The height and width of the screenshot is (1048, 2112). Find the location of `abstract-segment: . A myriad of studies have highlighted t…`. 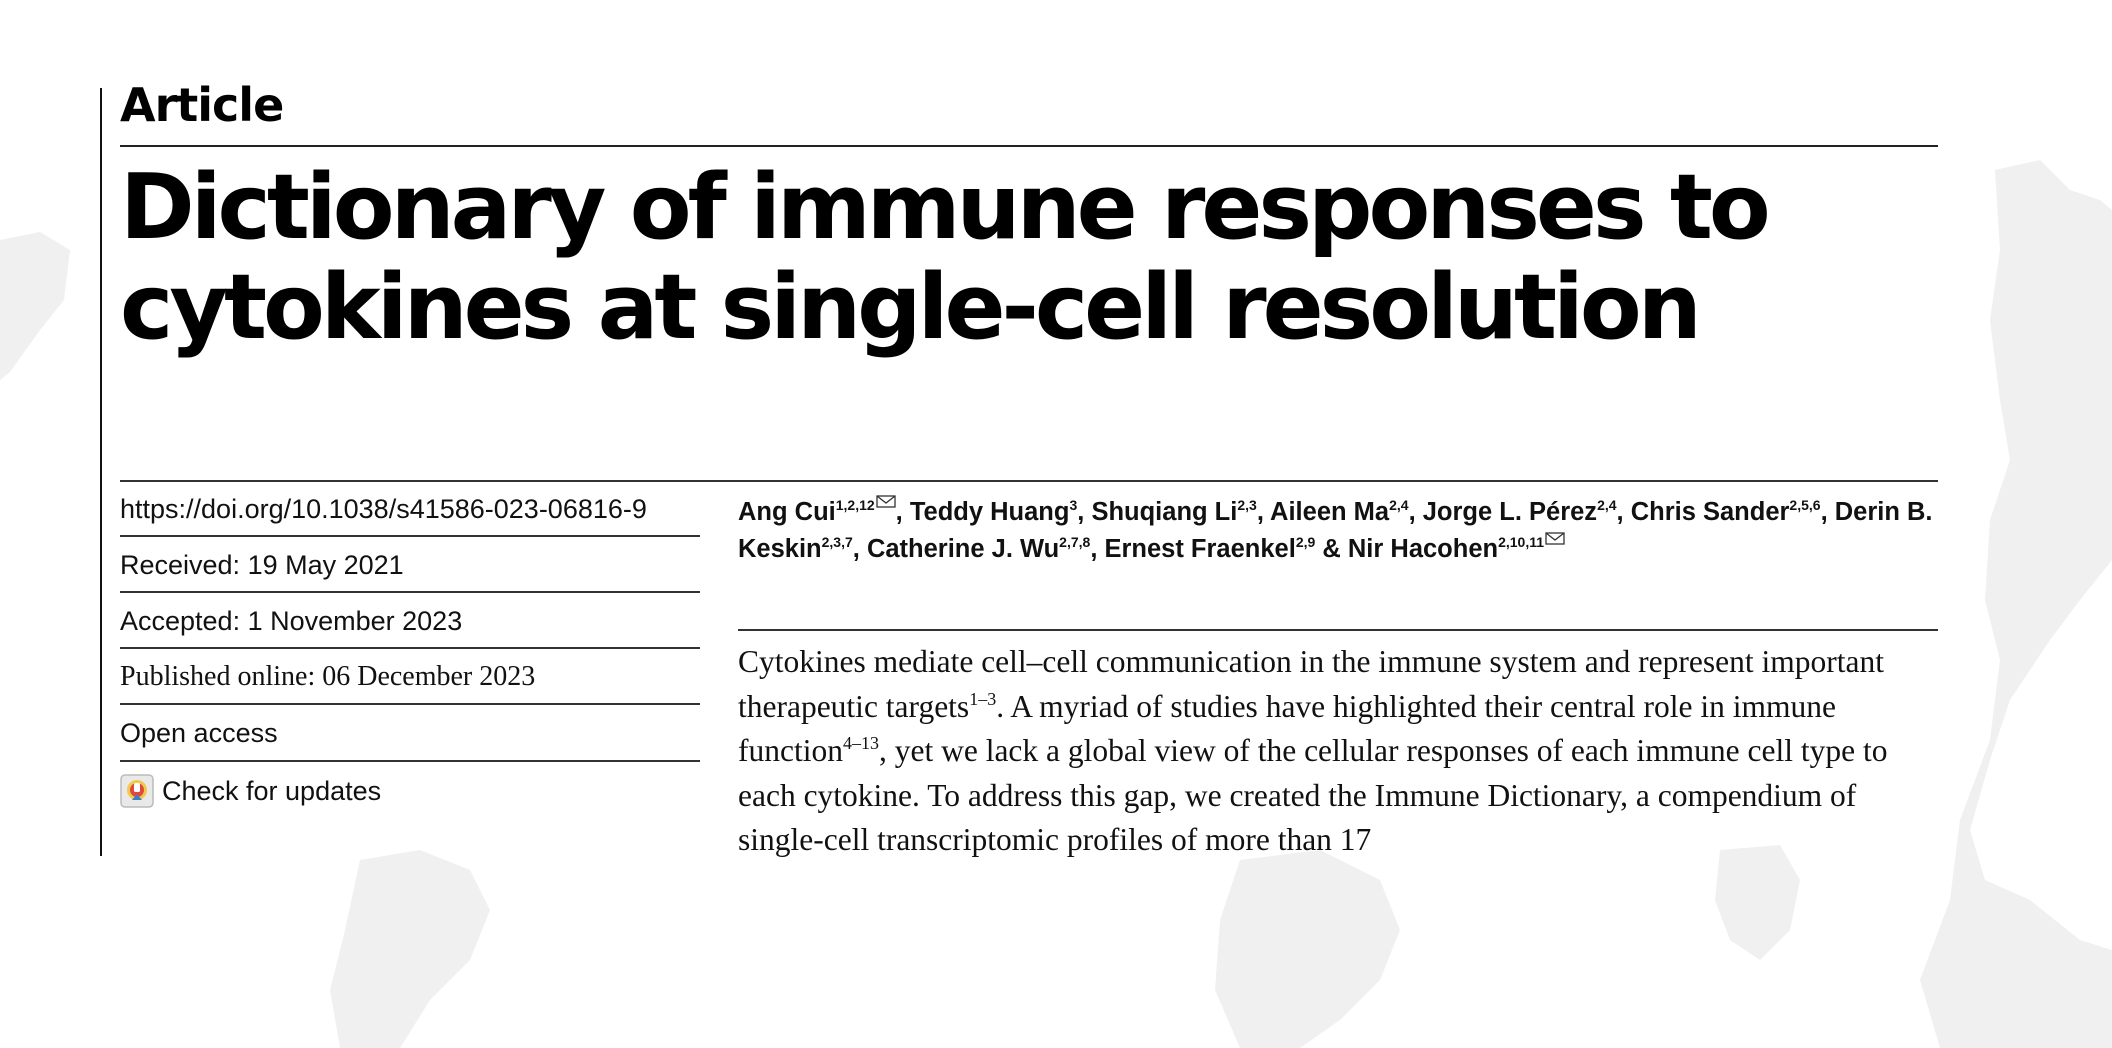

abstract-segment: . A myriad of studies have highlighted t… is located at coordinates (1287, 728).